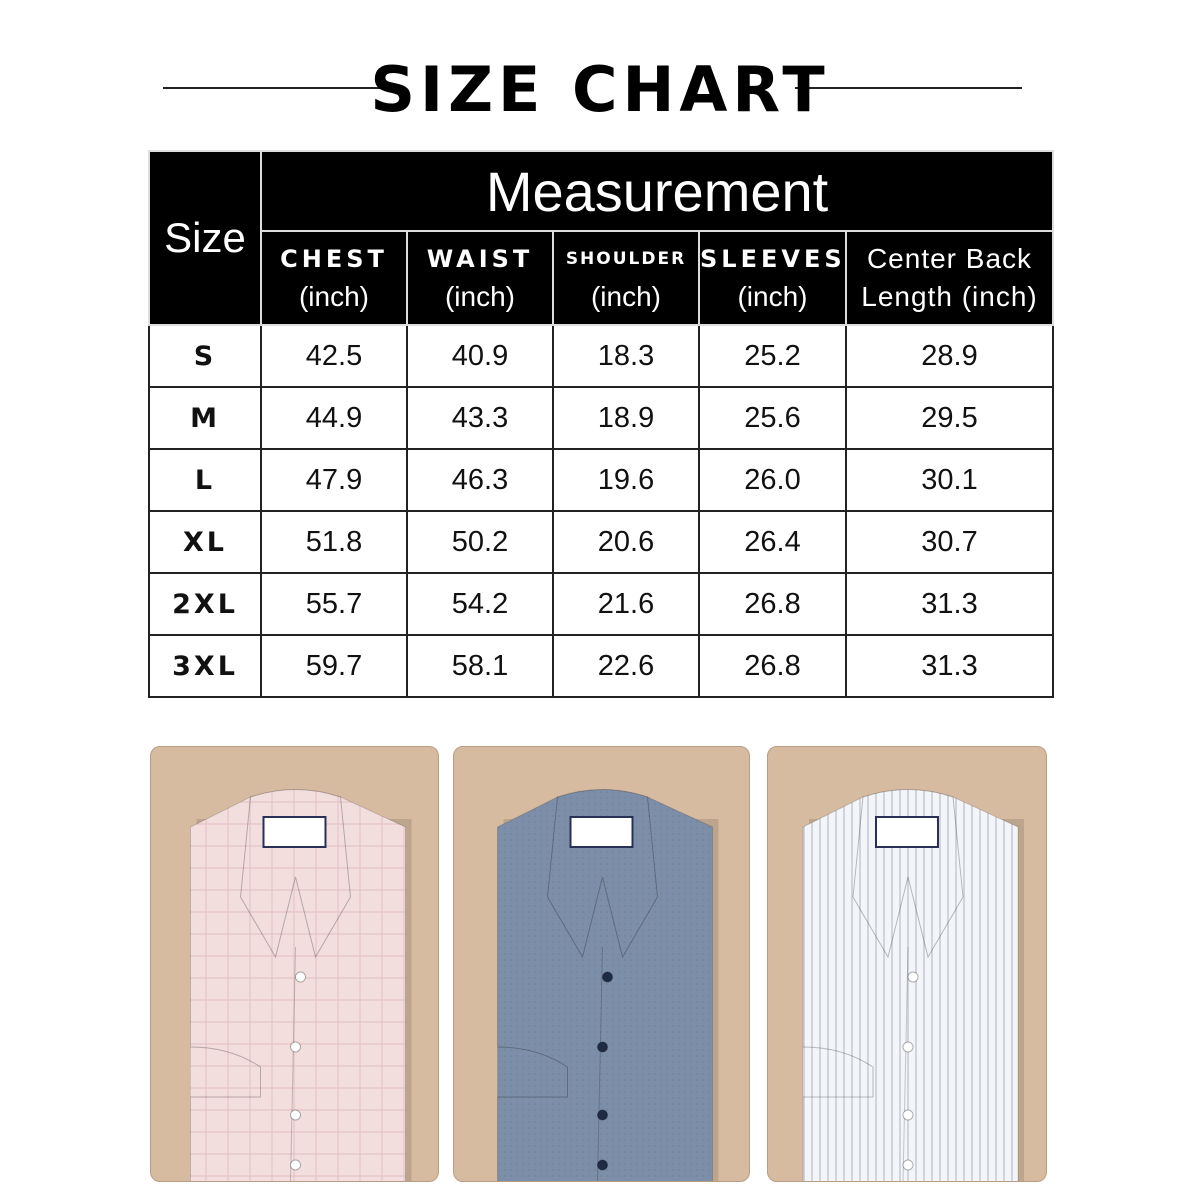 This screenshot has height=1200, width=1200. I want to click on table-row: 2XL 55.7 54.2 21.6 26.8 31.3, so click(601, 604).